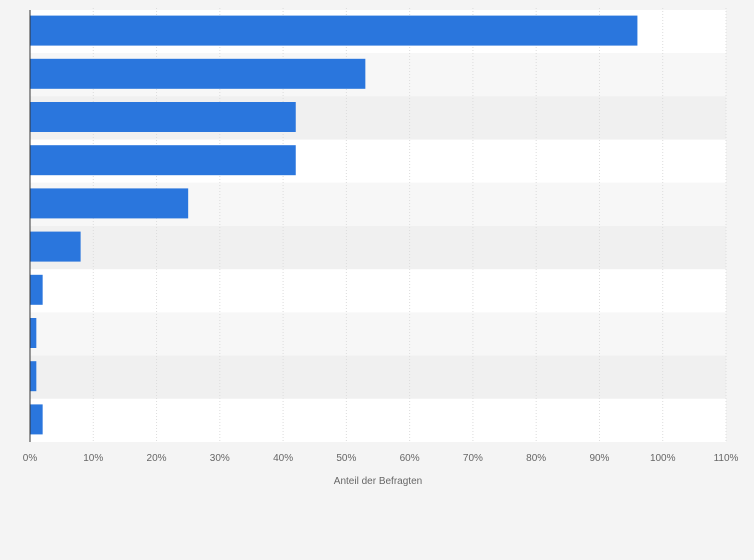 Image resolution: width=754 pixels, height=560 pixels. Describe the element at coordinates (157, 458) in the screenshot. I see `x-tick-label: 20%` at that location.